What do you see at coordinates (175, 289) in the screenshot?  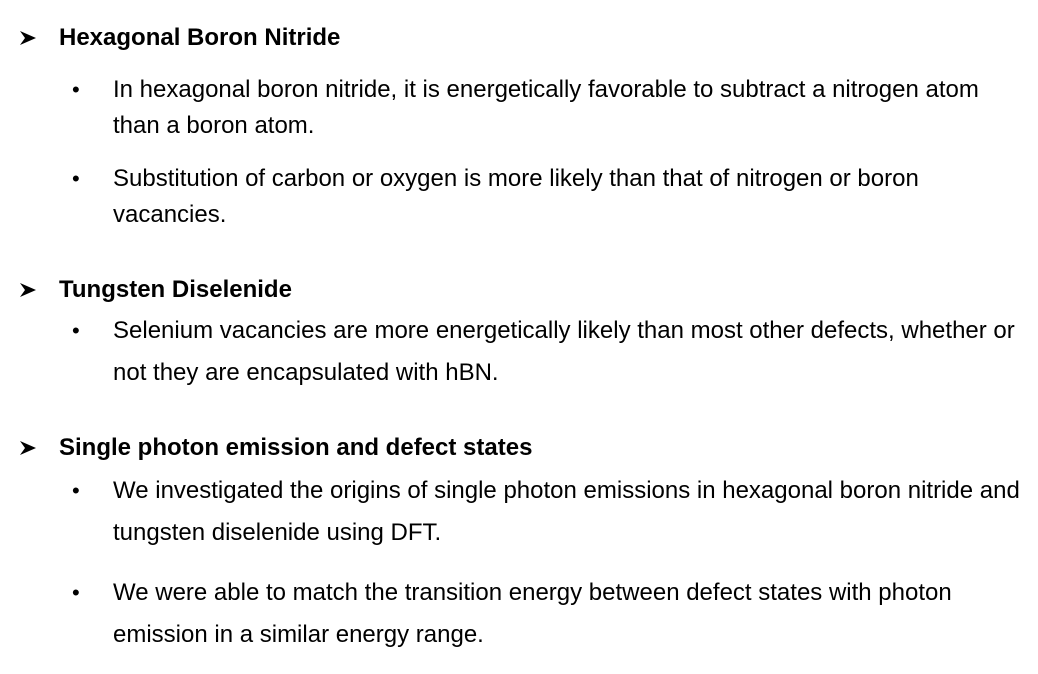 I see `heading-title: Tungsten Diselenide` at bounding box center [175, 289].